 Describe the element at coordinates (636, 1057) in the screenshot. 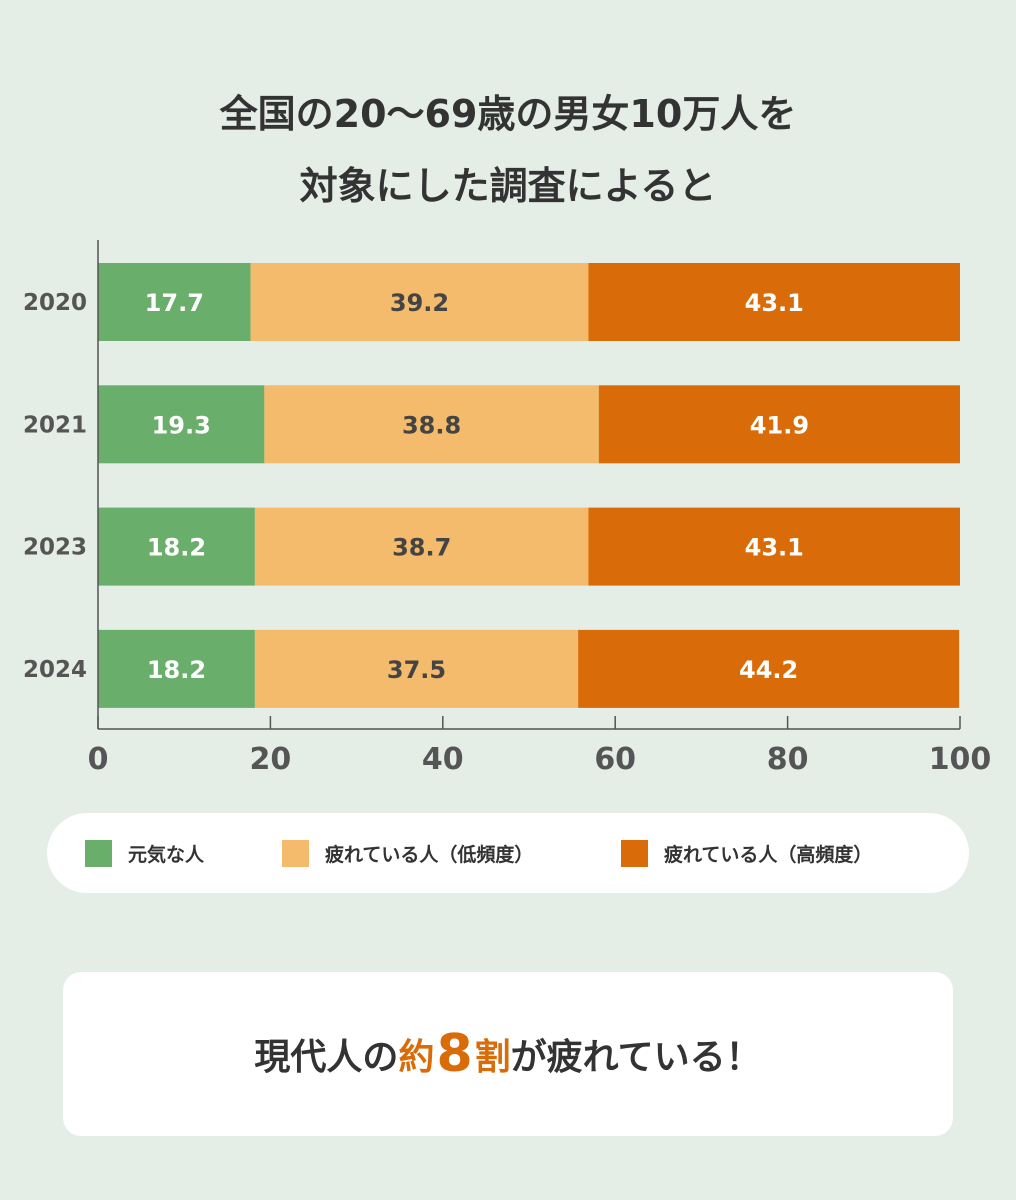

I see `callout-suffix: が疲れている！` at that location.